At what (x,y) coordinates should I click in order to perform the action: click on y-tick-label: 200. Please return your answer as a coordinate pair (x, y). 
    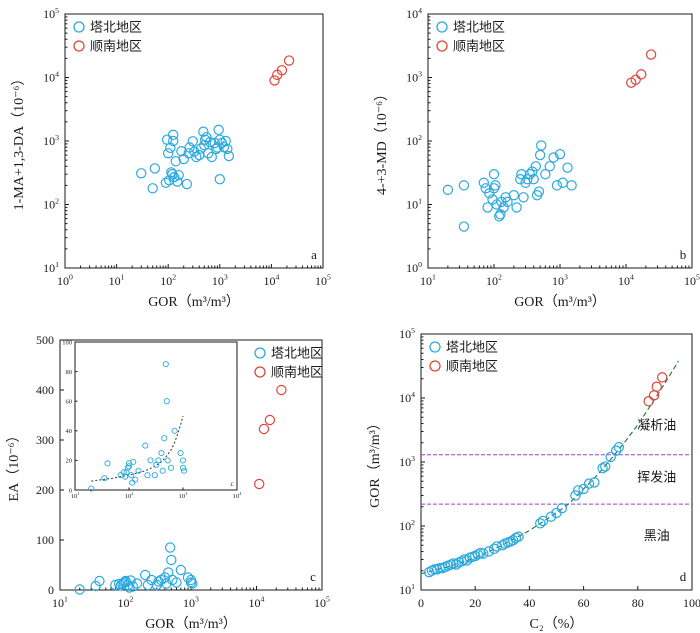
    Looking at the image, I should click on (45, 490).